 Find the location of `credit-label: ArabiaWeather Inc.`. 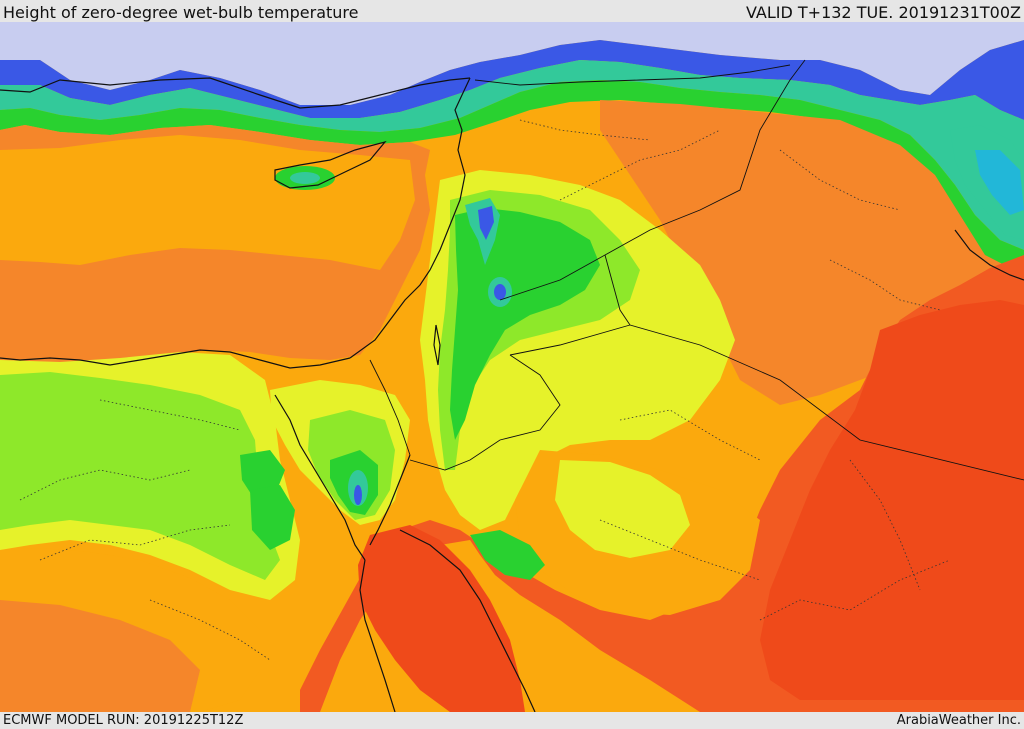

credit-label: ArabiaWeather Inc. is located at coordinates (958, 720).